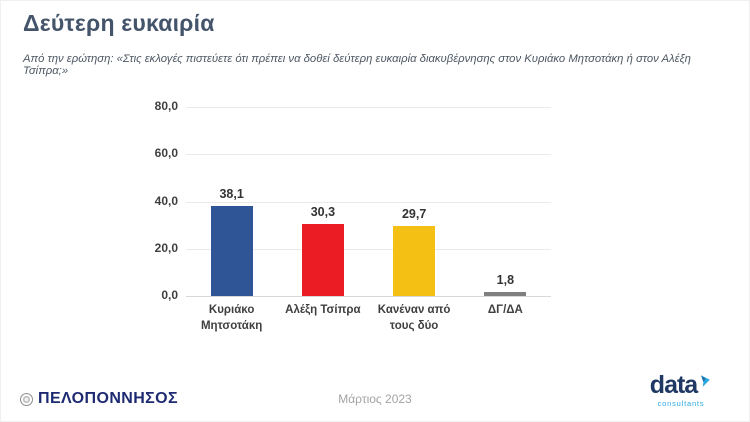 This screenshot has height=422, width=750. Describe the element at coordinates (169, 295) in the screenshot. I see `y-axis-tick-label: 0,0` at that location.